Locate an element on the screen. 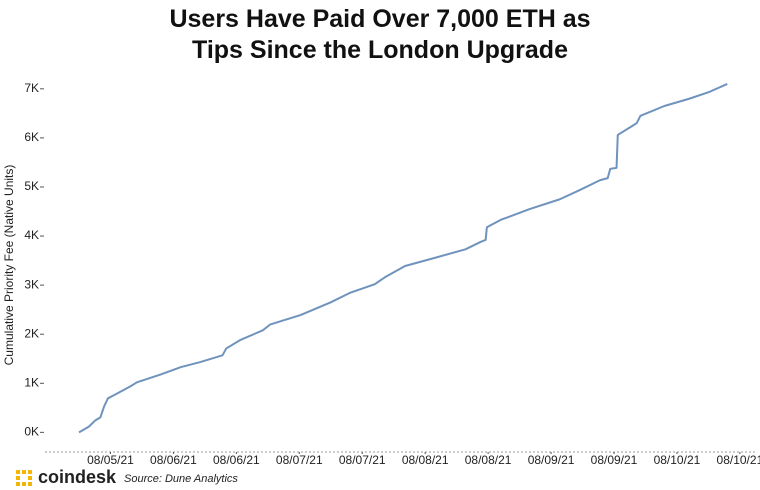 This screenshot has width=760, height=490. y-tick-label: 4K is located at coordinates (31, 235).